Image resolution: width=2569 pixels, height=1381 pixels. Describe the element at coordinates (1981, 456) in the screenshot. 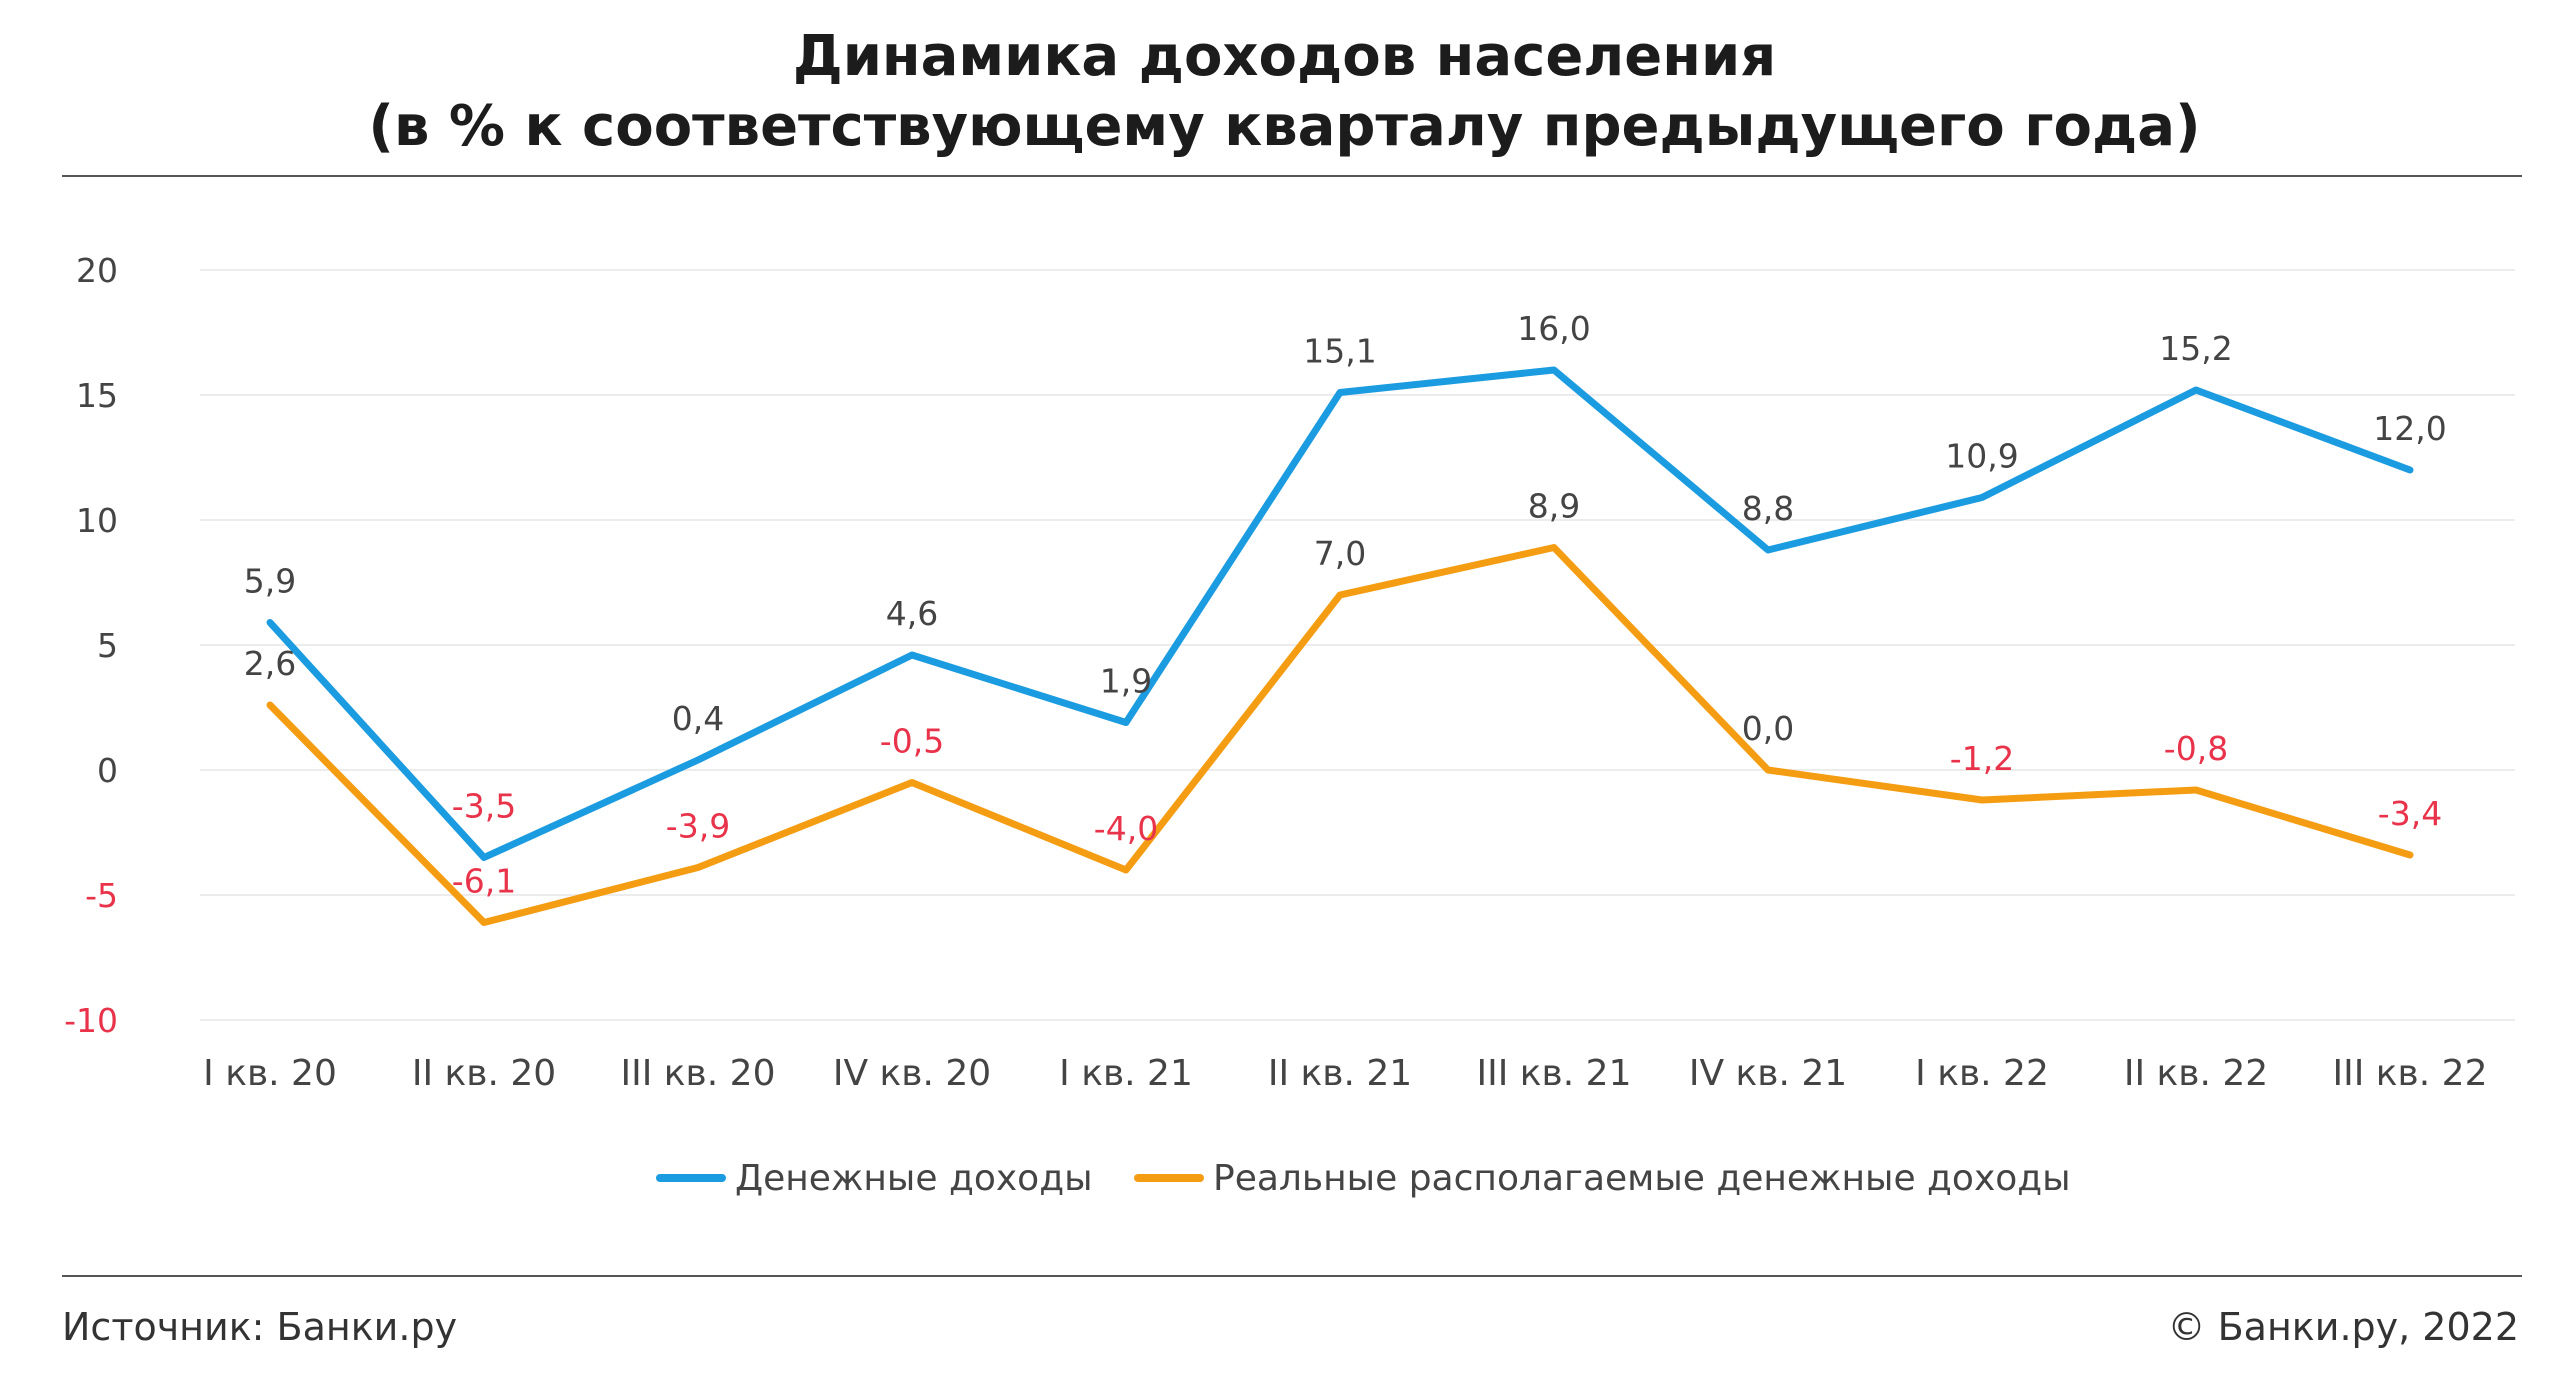

I see `data-label: 10,9` at that location.